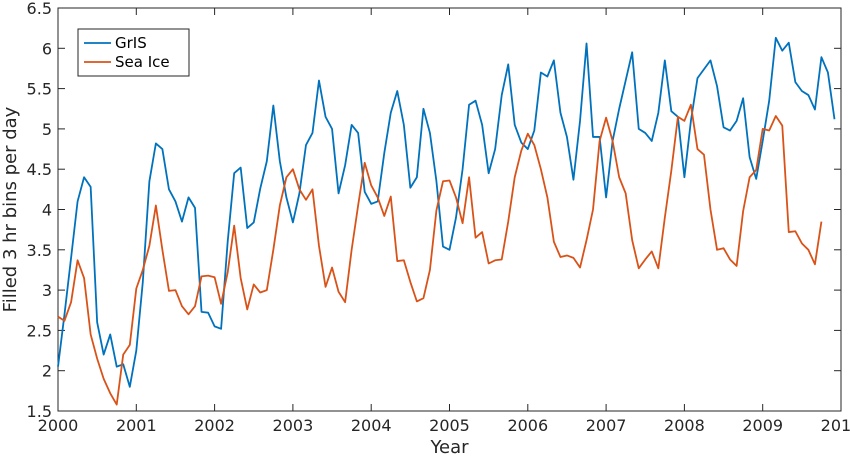 Image resolution: width=850 pixels, height=456 pixels. What do you see at coordinates (136, 425) in the screenshot?
I see `x-tick-label: 2001` at bounding box center [136, 425].